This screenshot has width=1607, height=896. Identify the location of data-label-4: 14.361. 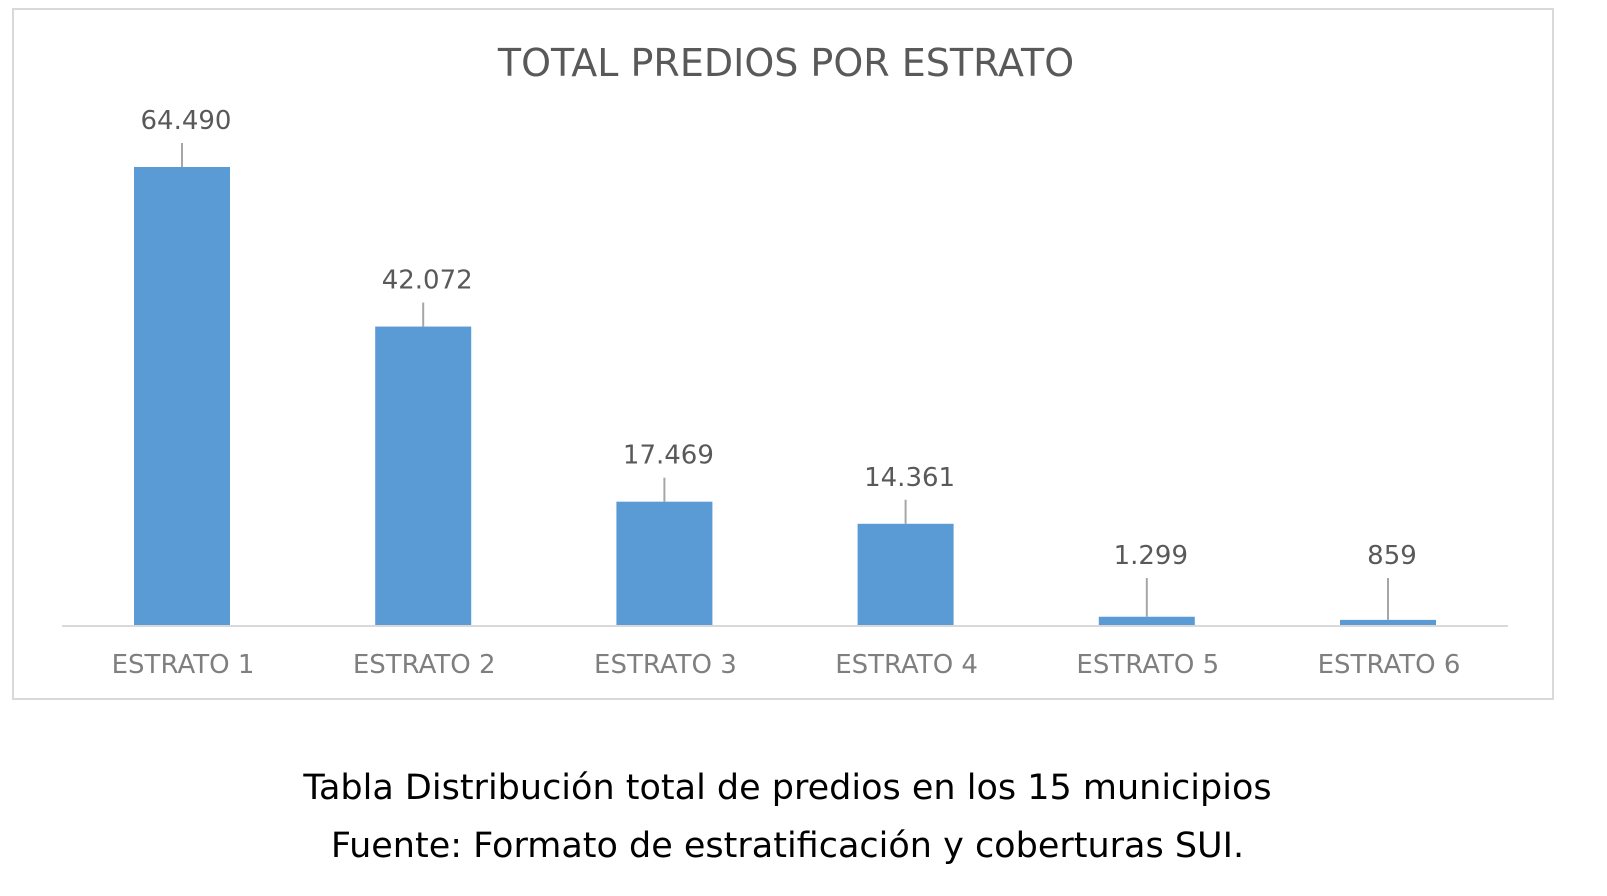
(909, 478).